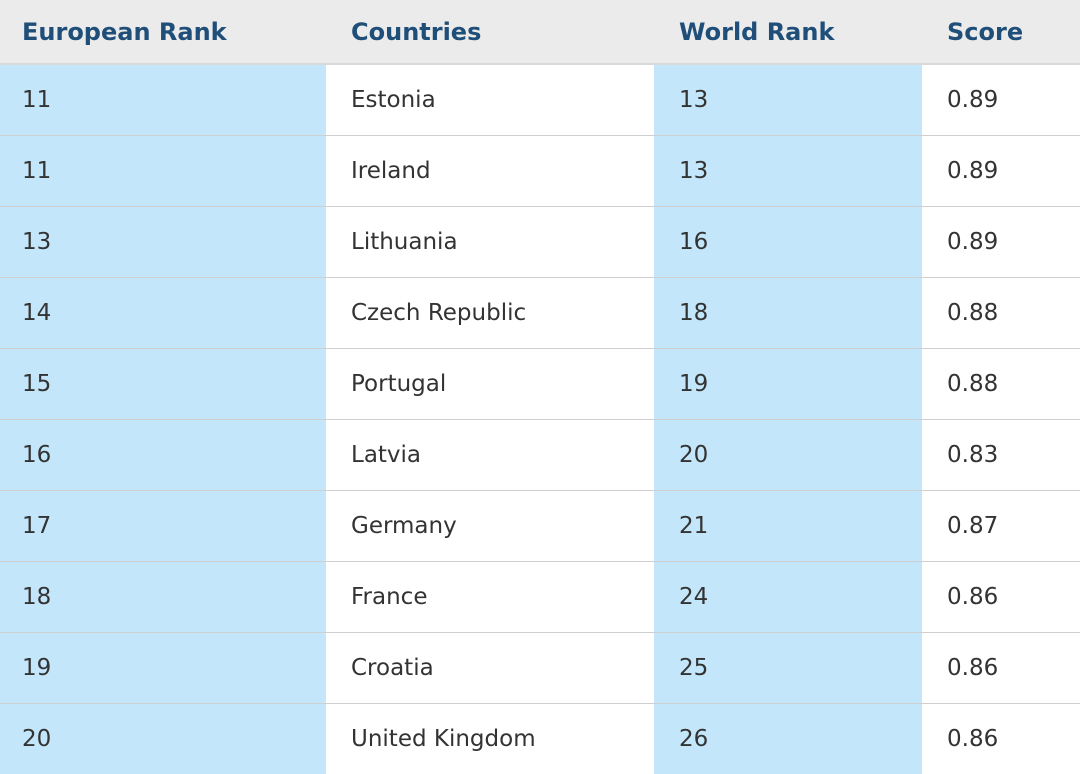 The image size is (1080, 774). I want to click on cell-european-rank: 20, so click(163, 738).